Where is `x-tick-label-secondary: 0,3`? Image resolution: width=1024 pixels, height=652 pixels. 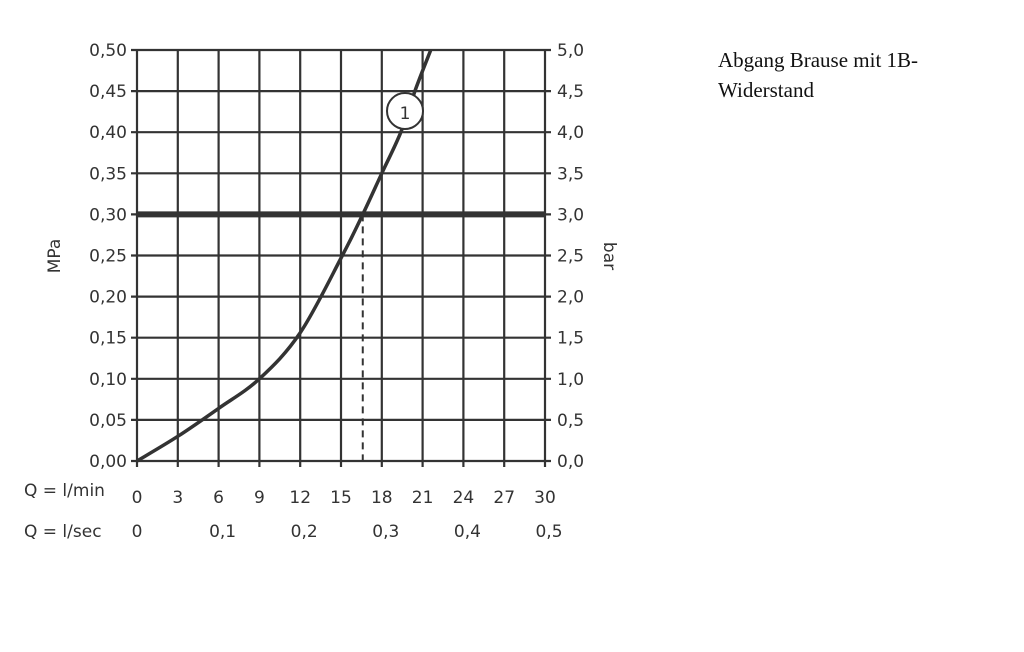
x-tick-label-secondary: 0,3 is located at coordinates (385, 532).